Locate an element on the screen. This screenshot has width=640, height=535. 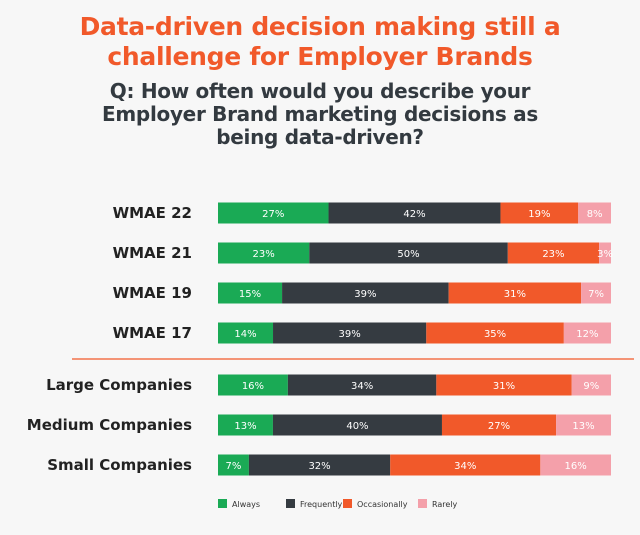
legend-label-frequently: Frequently is located at coordinates (321, 504).